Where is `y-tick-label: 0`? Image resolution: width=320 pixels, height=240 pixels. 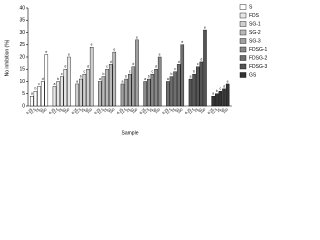
y-tick-label: 0 is located at coordinates (23, 106).